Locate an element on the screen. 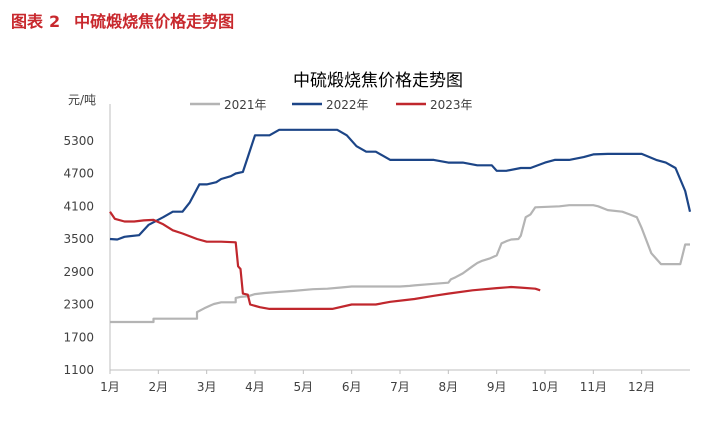  y-tick-label: 2900 is located at coordinates (78, 272).